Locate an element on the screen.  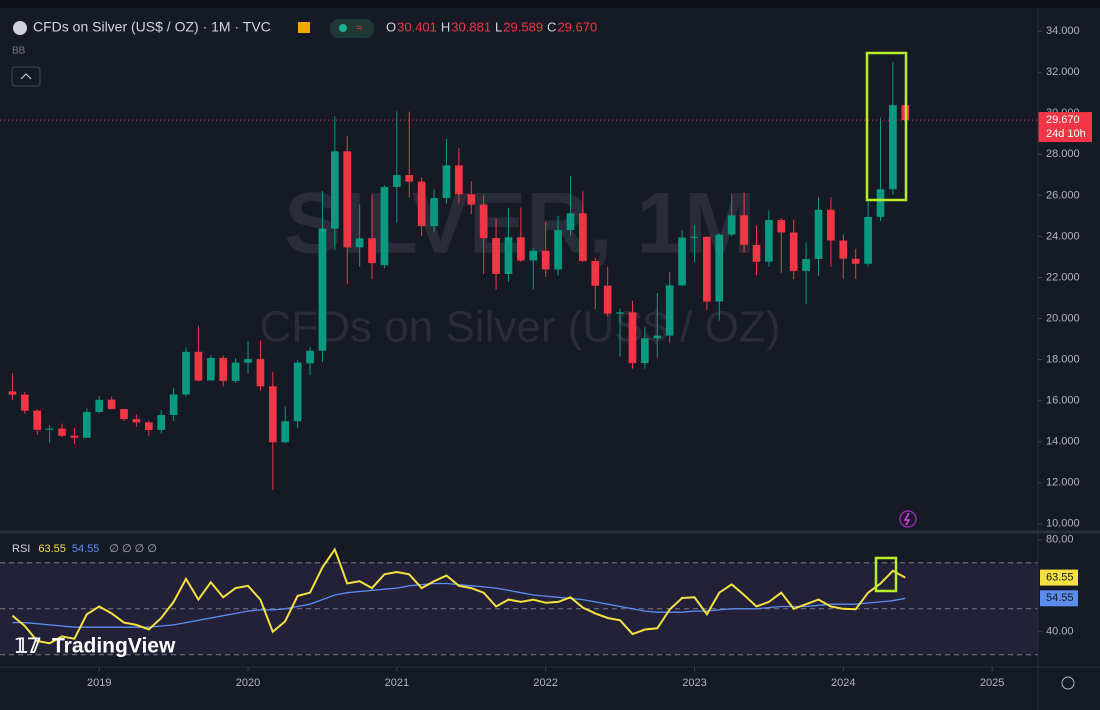
status-pill is located at coordinates (352, 28).